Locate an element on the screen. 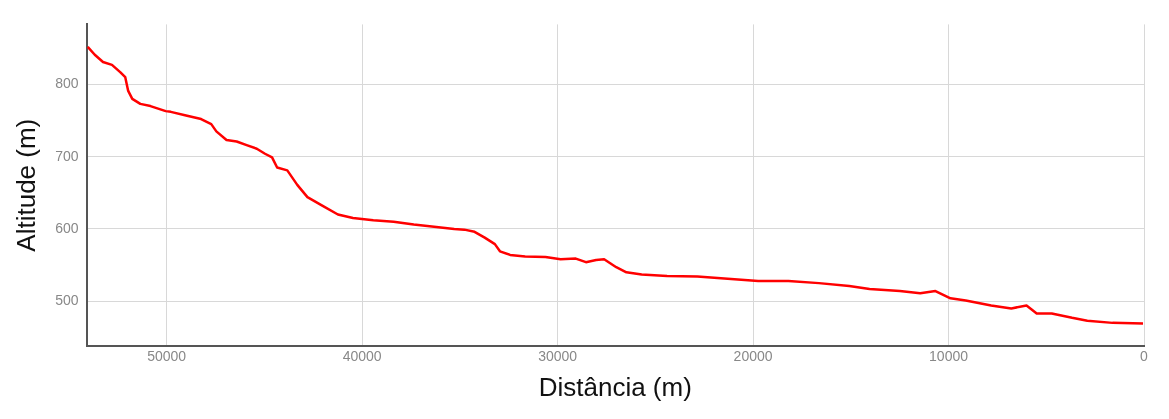 Image resolution: width=1169 pixels, height=419 pixels. x-tick-label: 10000 is located at coordinates (949, 356).